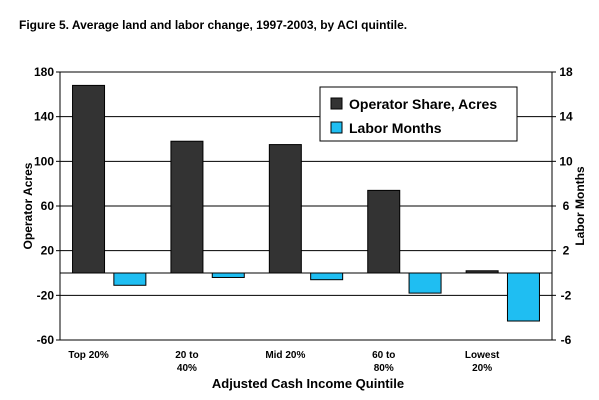 Image resolution: width=599 pixels, height=400 pixels. Describe the element at coordinates (44, 117) in the screenshot. I see `y-tick-label: 140` at that location.